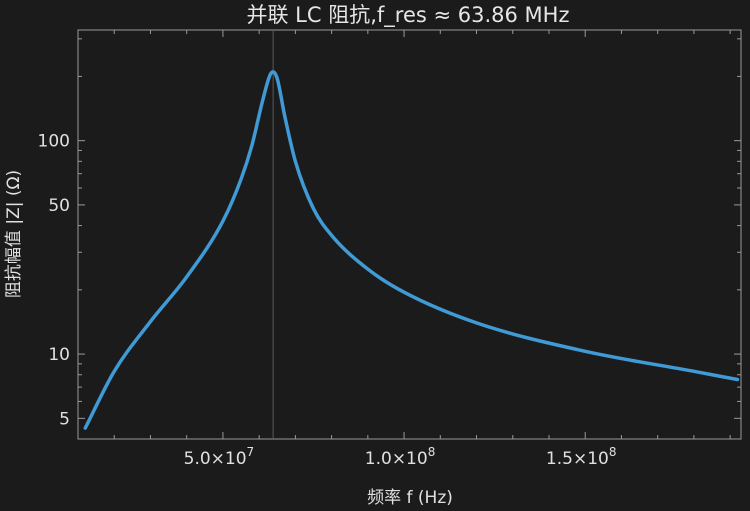 The width and height of the screenshot is (750, 511). I want to click on chart-title: 并联 LC 阻抗,f_res ≈ 63.86 MHz, so click(408, 15).